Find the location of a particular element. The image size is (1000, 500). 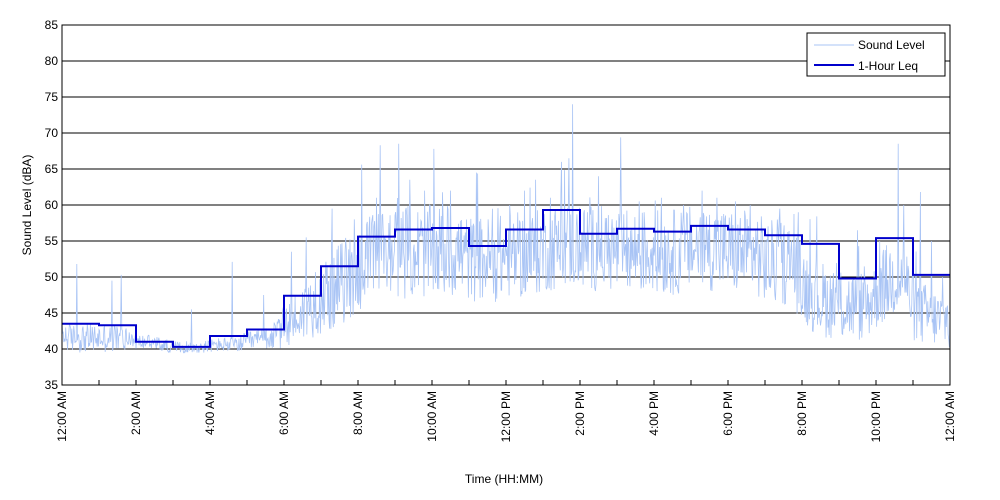

x-tick-label: 8:00 PM is located at coordinates (802, 413).